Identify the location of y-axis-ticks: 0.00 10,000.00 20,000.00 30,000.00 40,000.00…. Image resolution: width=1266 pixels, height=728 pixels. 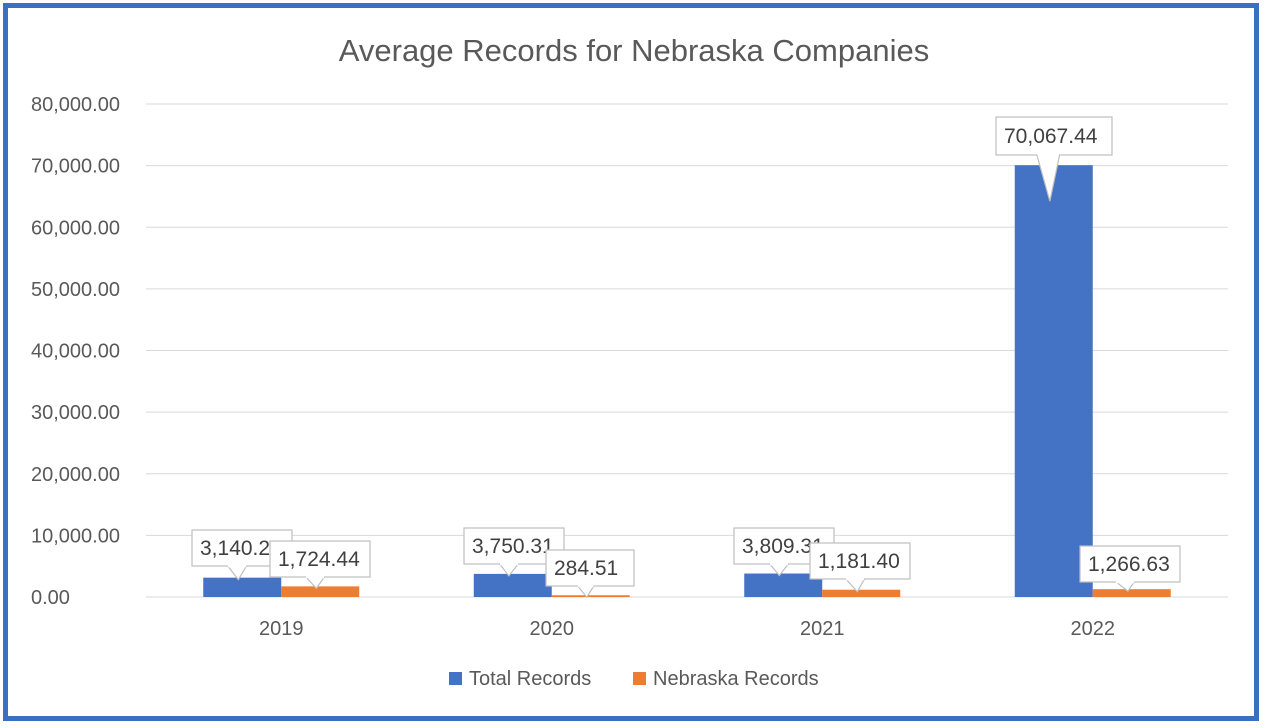
(75, 351).